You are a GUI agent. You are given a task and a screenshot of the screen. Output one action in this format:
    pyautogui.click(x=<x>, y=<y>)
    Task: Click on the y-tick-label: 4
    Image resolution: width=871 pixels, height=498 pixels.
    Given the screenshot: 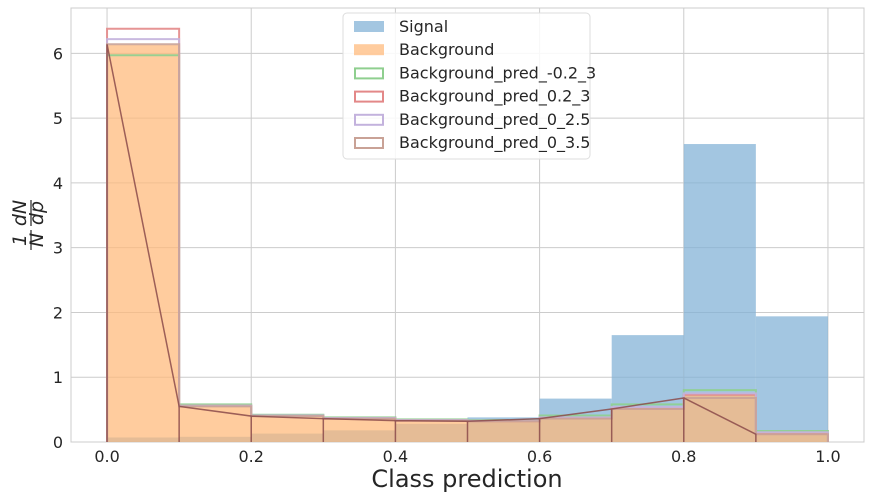 What is the action you would take?
    pyautogui.click(x=58, y=183)
    